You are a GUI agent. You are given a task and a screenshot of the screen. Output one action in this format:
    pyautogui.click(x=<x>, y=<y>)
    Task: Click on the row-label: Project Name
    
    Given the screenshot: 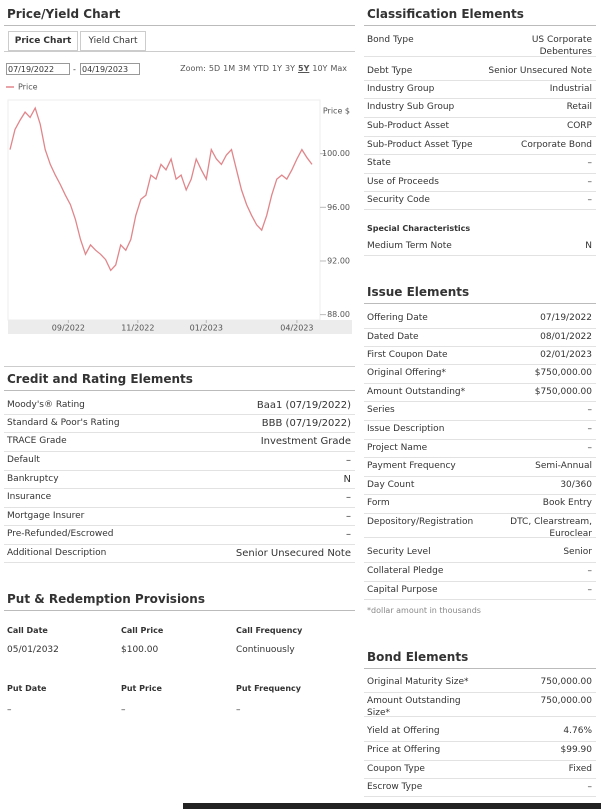 What is the action you would take?
    pyautogui.click(x=397, y=448)
    